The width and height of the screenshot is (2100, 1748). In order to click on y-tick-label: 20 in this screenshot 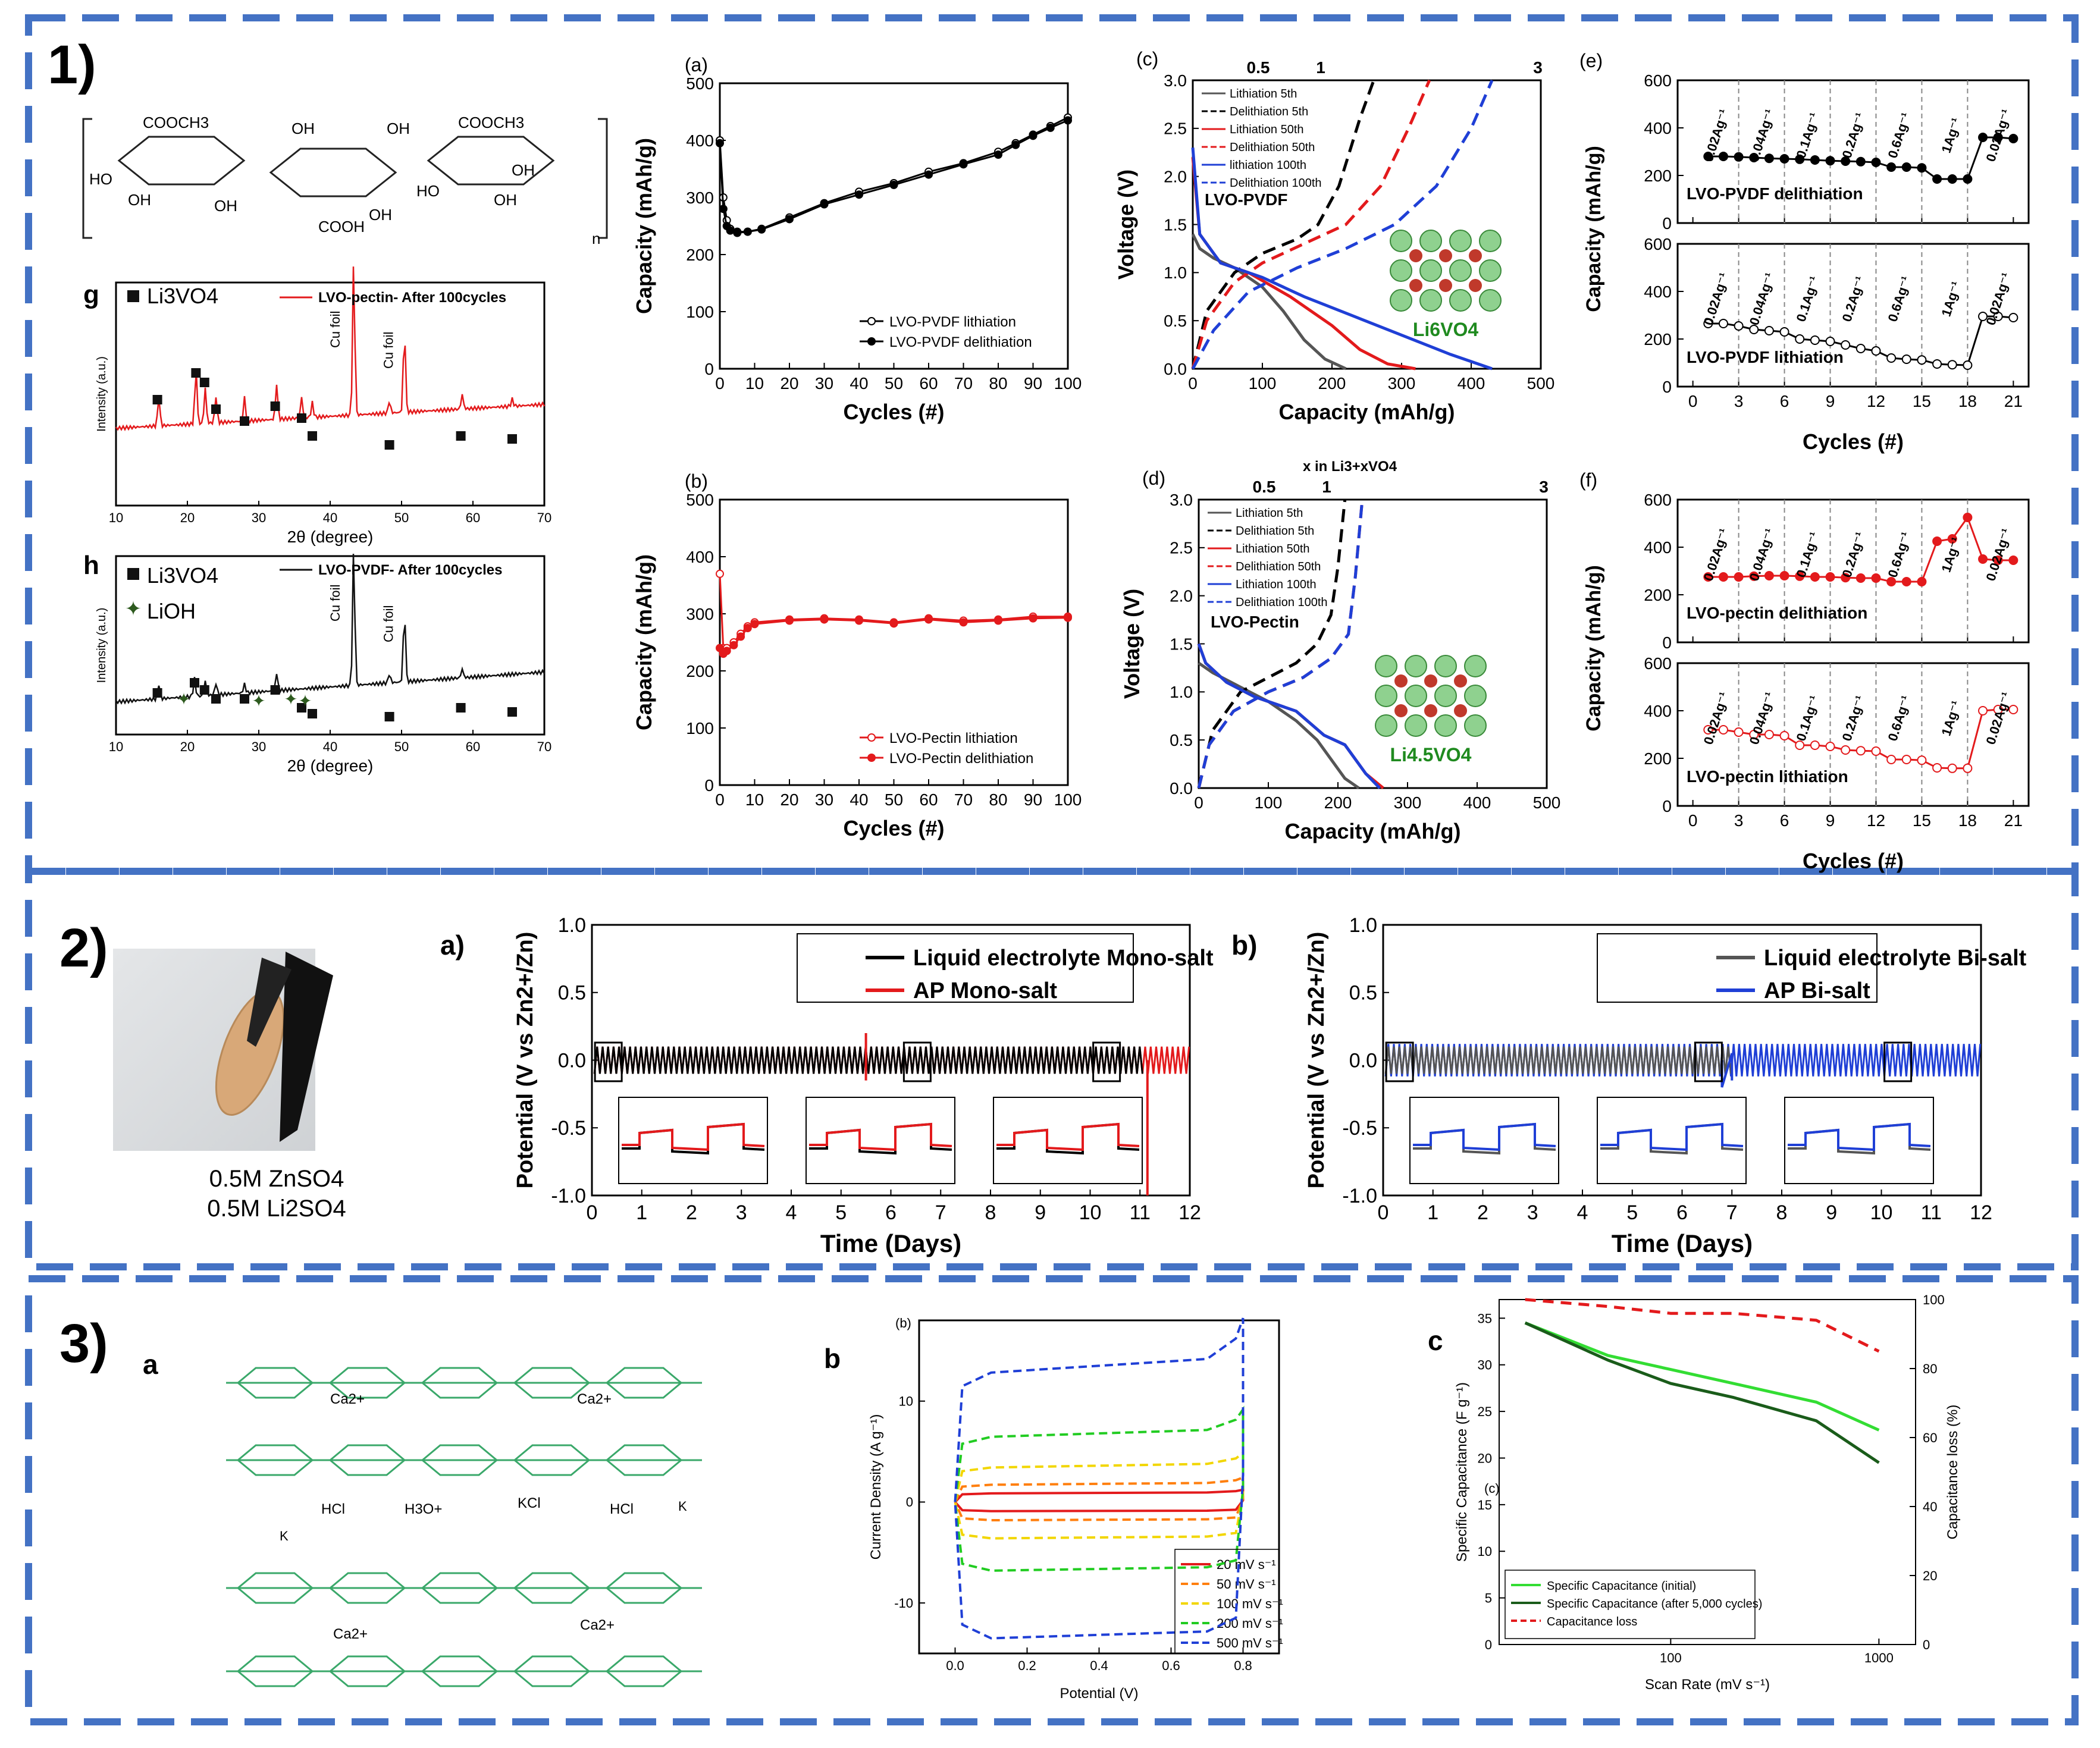, I will do `click(1485, 1458)`.